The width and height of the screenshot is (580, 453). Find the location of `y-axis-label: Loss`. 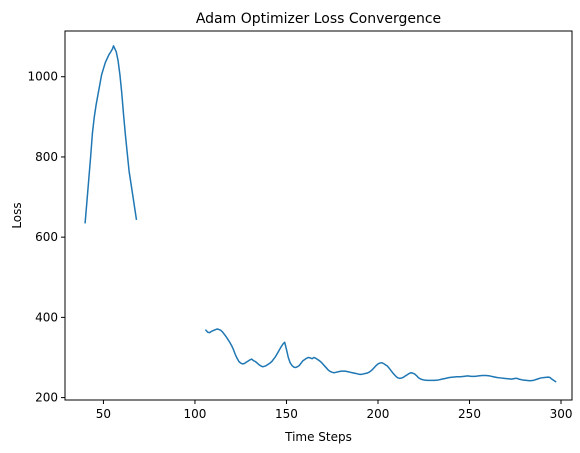

y-axis-label: Loss is located at coordinates (17, 215).